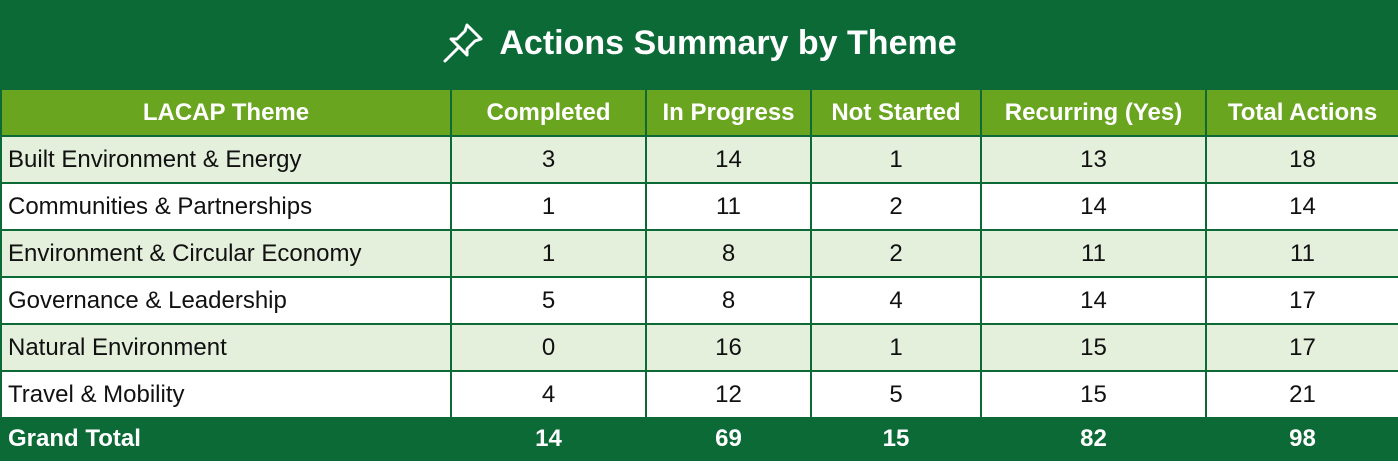 This screenshot has height=474, width=1398. Describe the element at coordinates (728, 439) in the screenshot. I see `total-cell: 69` at that location.